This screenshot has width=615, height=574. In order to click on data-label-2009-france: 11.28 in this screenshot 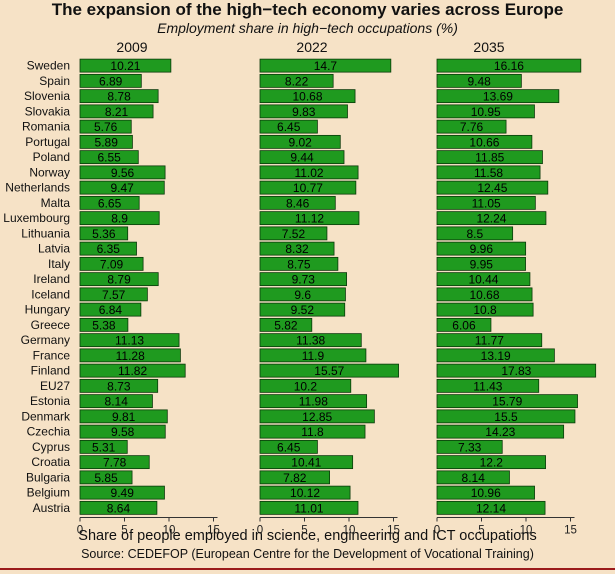, I will do `click(130, 356)`.